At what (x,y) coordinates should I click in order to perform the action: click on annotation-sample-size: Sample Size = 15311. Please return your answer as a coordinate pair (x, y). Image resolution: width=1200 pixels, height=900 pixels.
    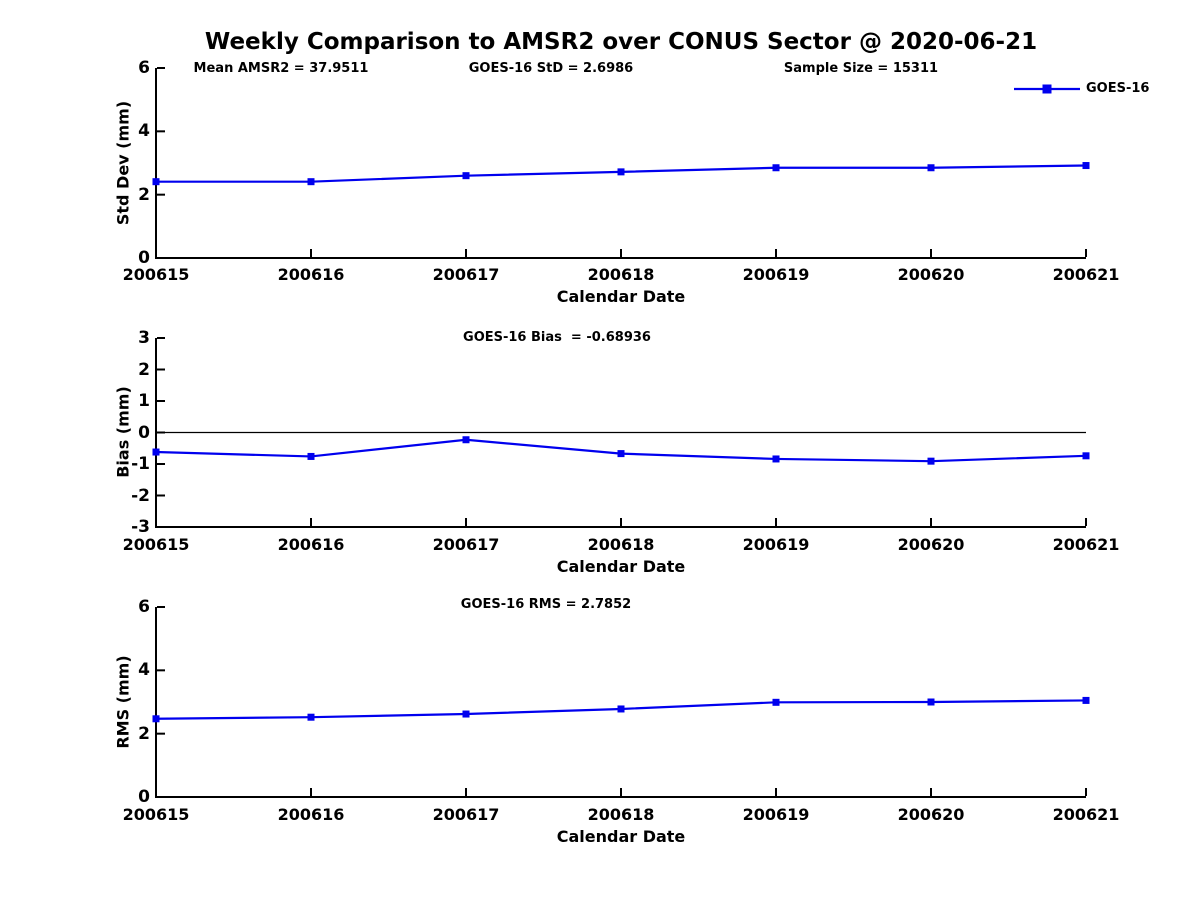
    Looking at the image, I should click on (861, 68).